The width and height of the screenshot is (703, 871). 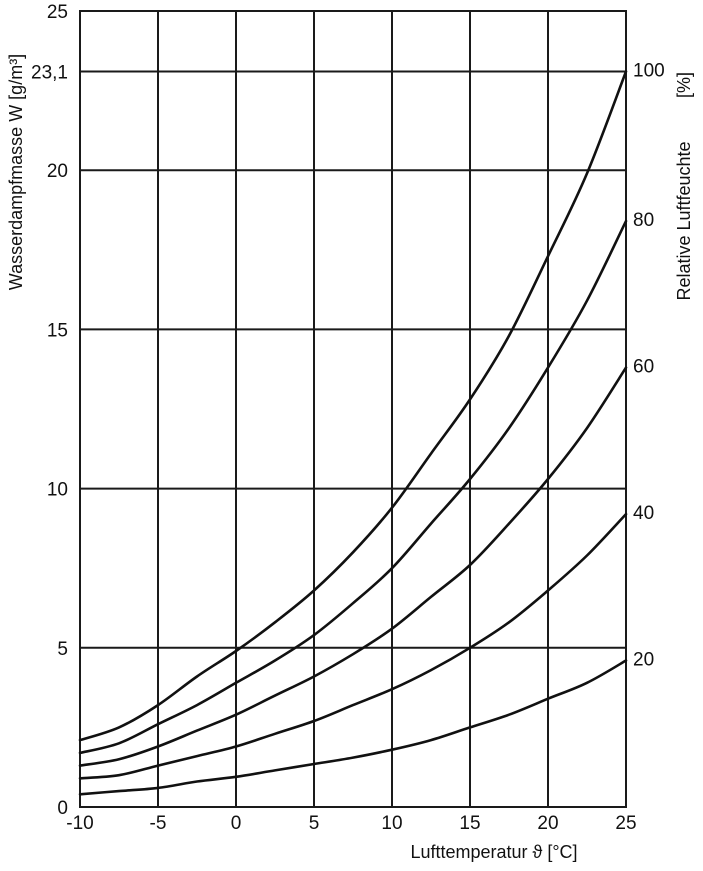 What do you see at coordinates (643, 660) in the screenshot?
I see `series-label-rh-20: 20` at bounding box center [643, 660].